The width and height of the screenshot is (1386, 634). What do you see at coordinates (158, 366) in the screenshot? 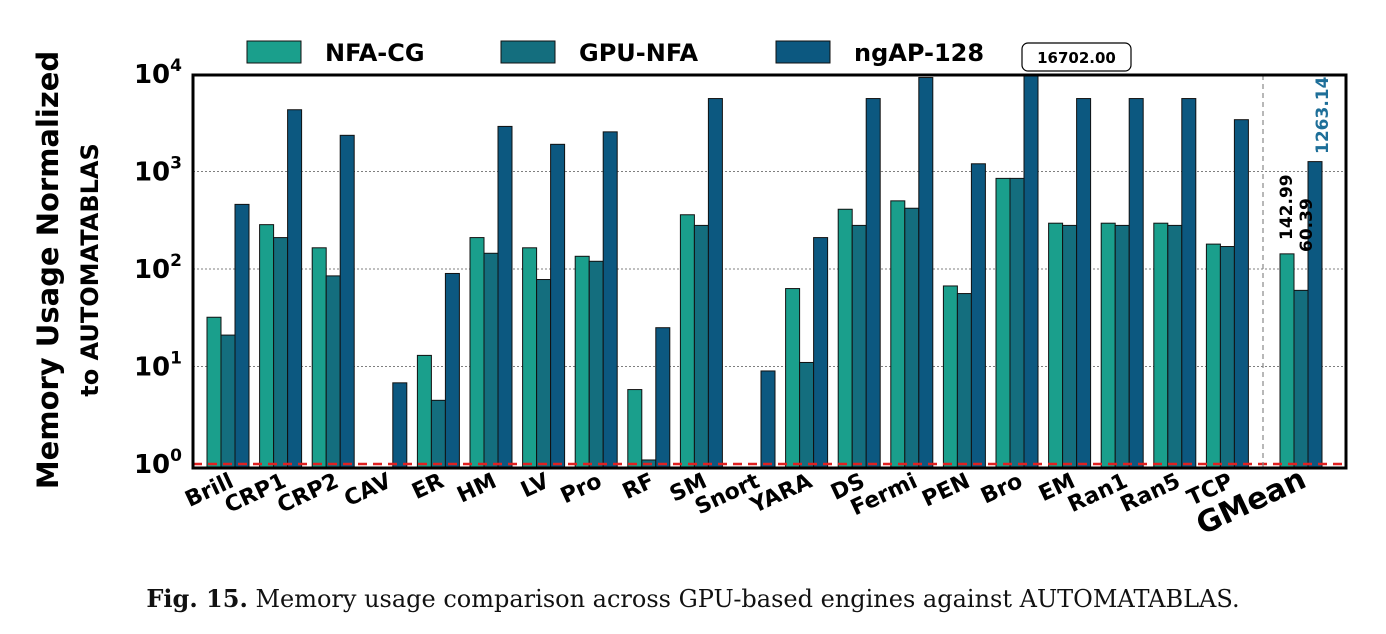
I see `y-tick-label: 101` at bounding box center [158, 366].